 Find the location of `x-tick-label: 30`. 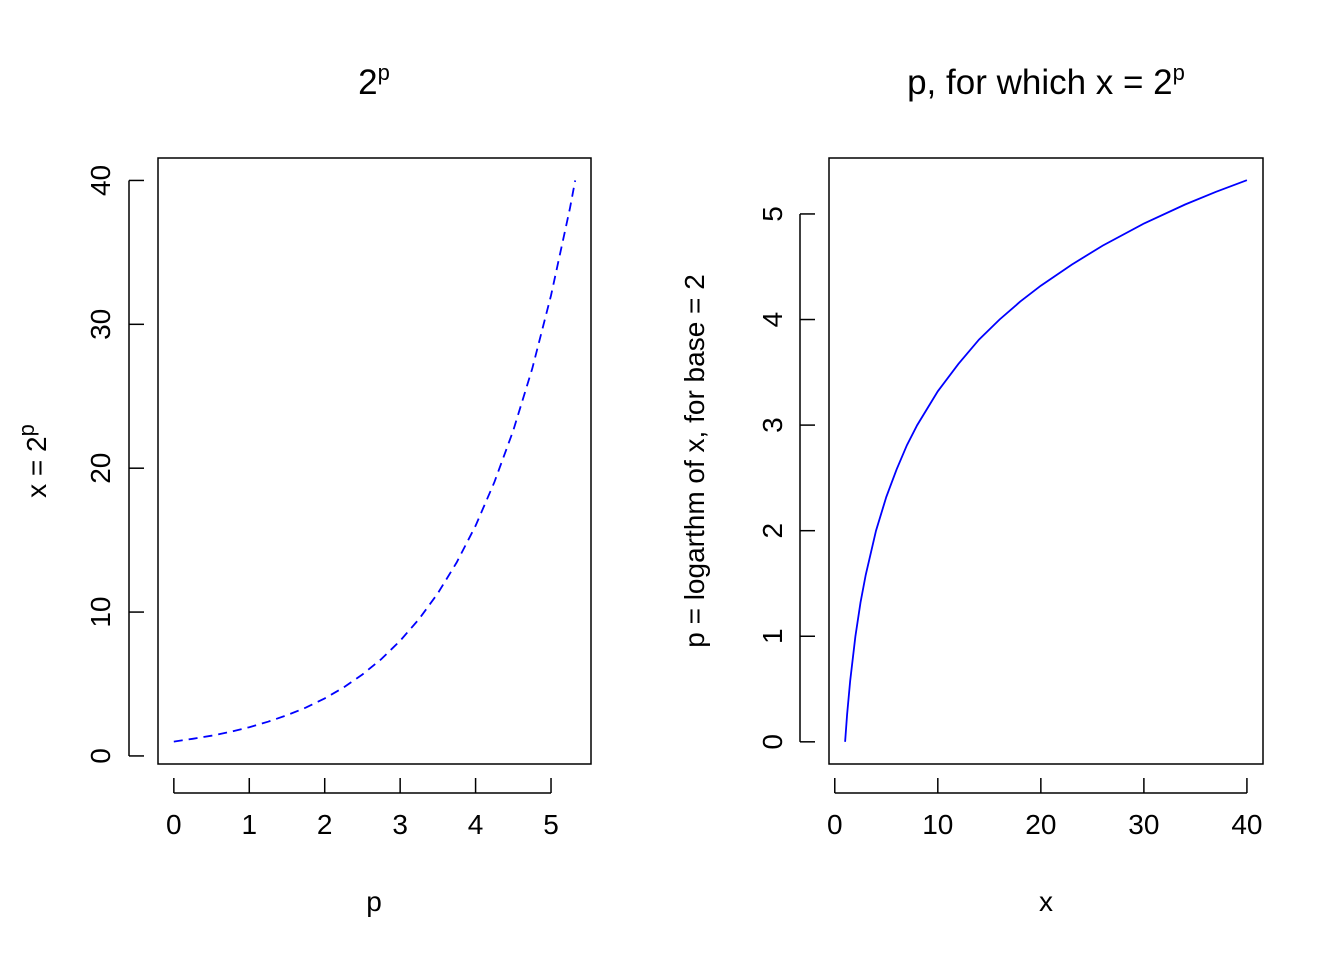

x-tick-label: 30 is located at coordinates (1143, 824).